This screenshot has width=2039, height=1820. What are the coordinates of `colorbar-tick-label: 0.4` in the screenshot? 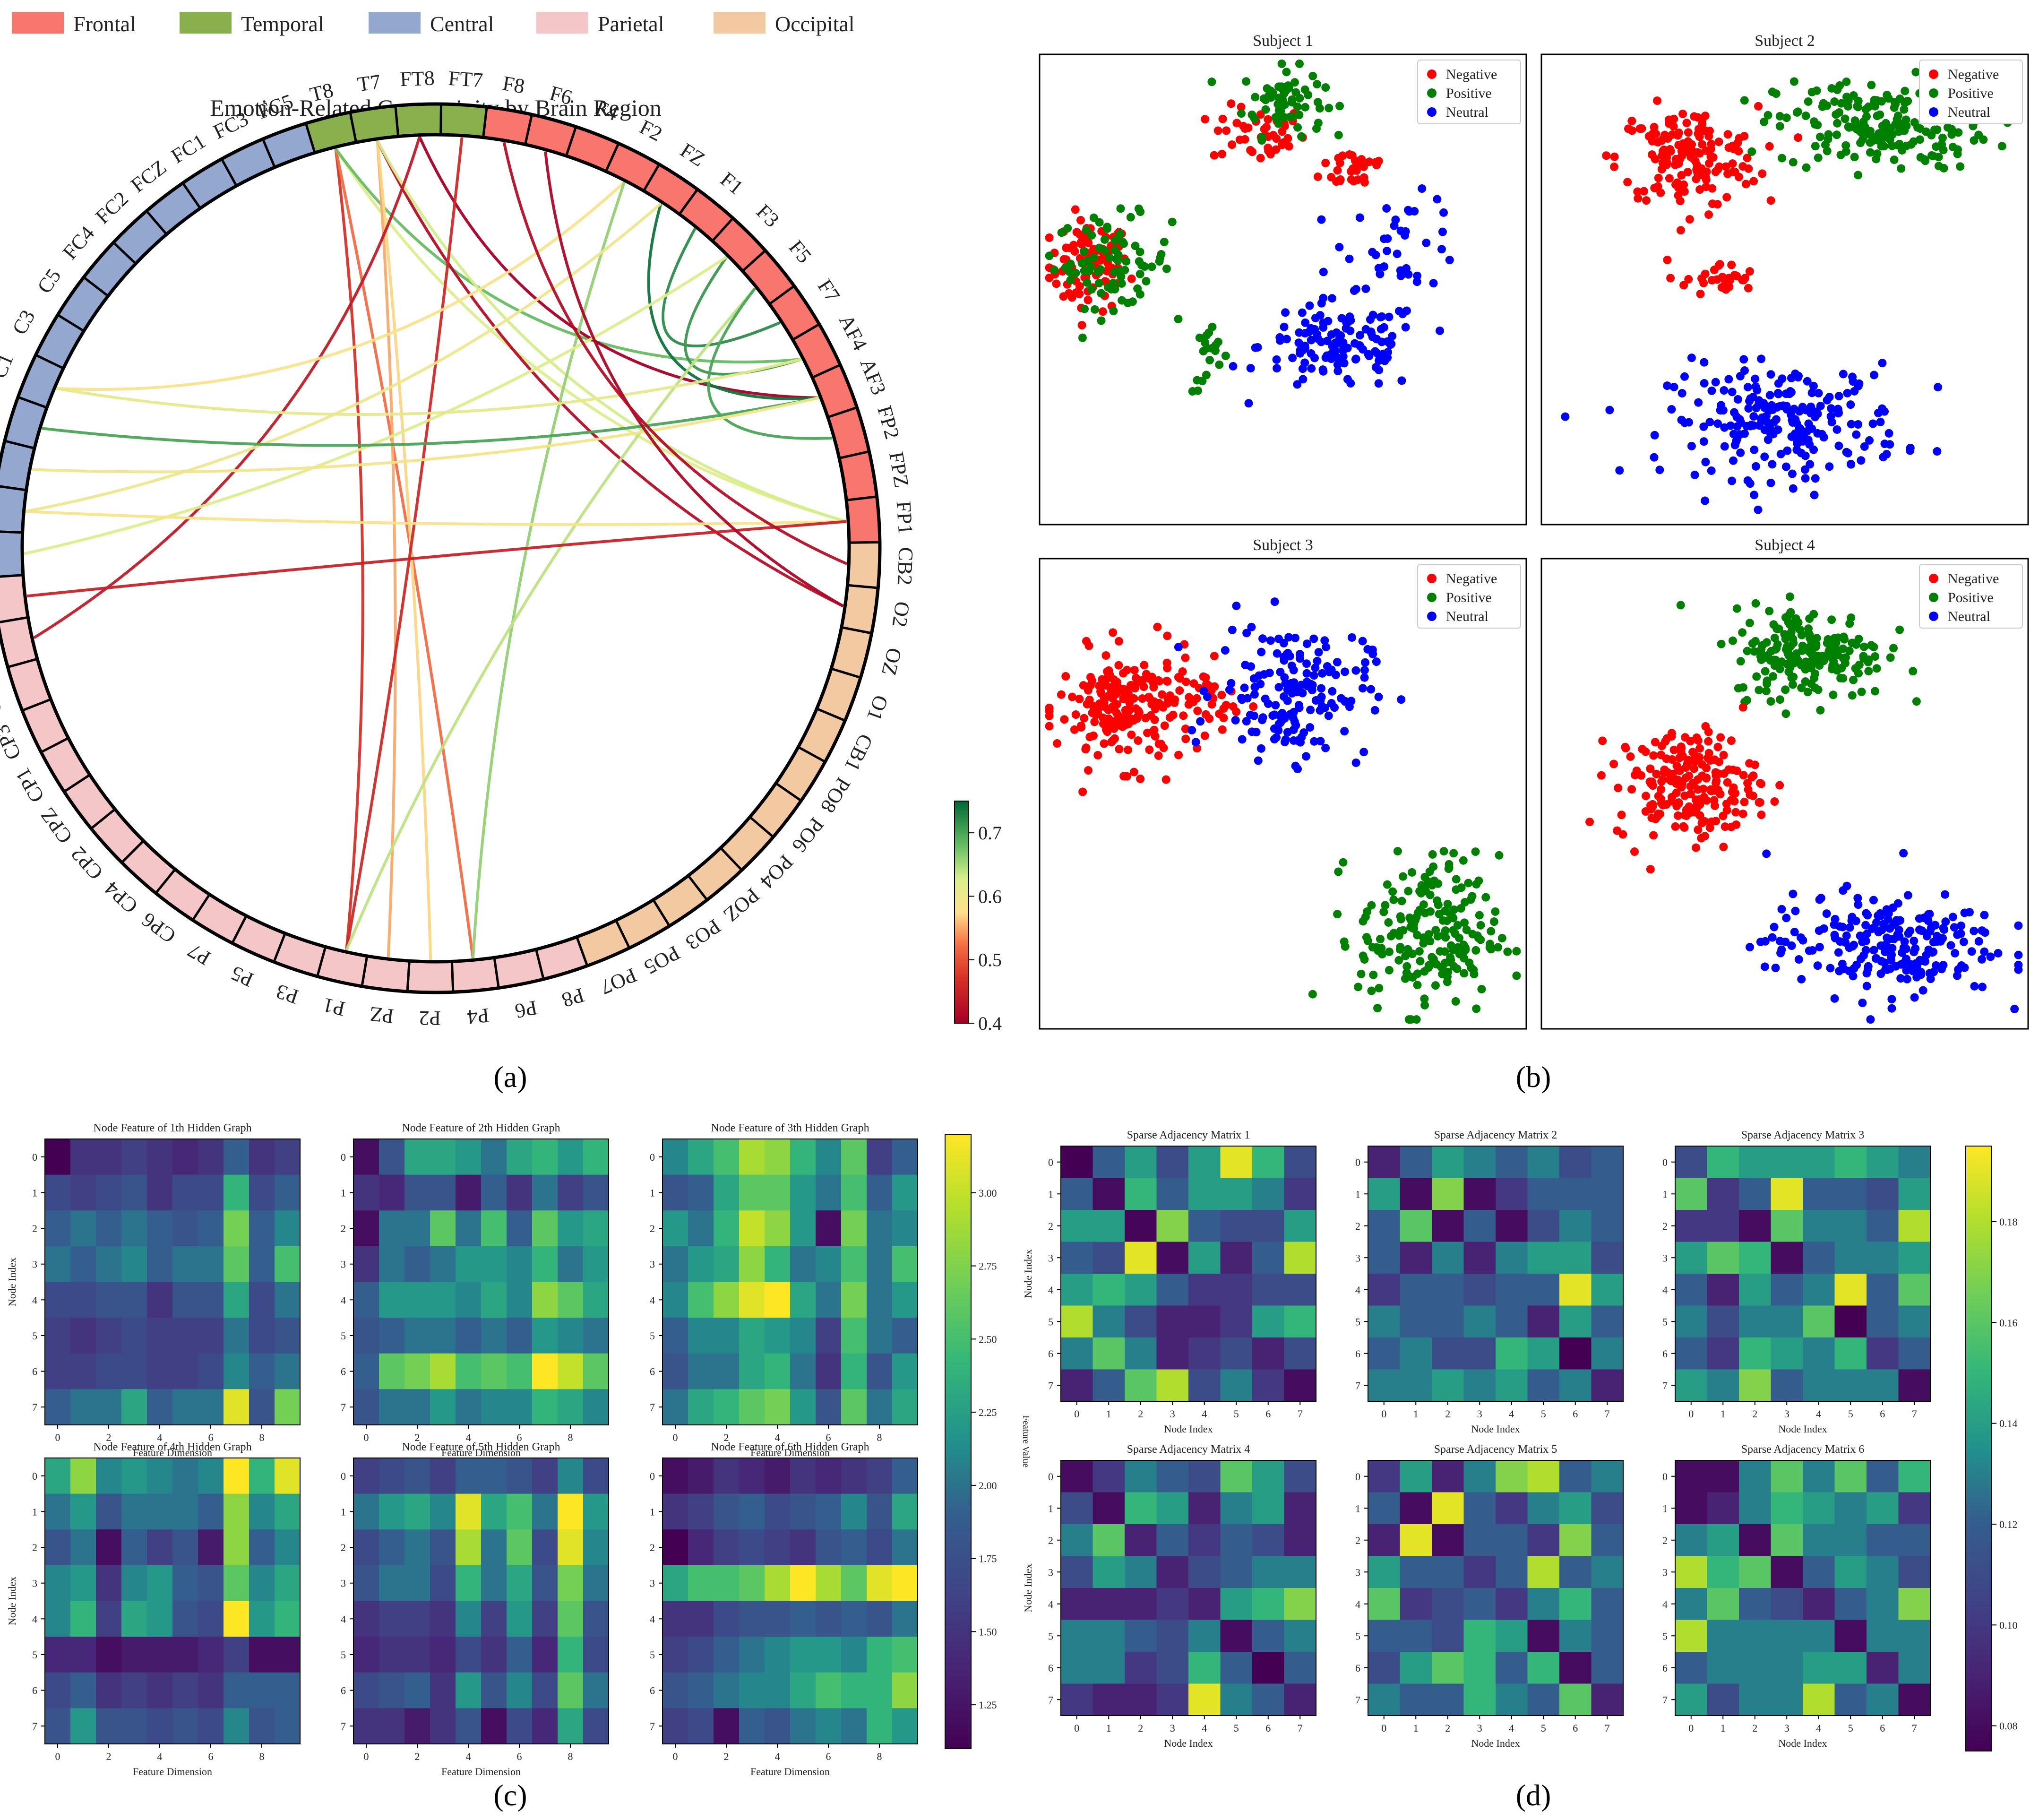 It's located at (990, 1023).